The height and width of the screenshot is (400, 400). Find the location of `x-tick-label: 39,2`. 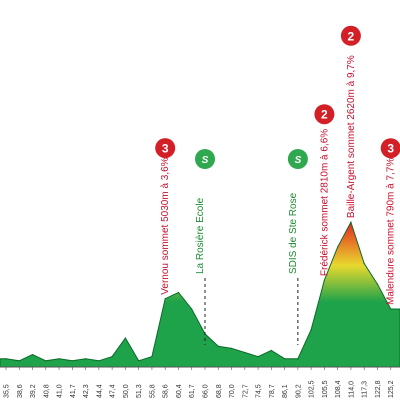

x-tick-label: 39,2 is located at coordinates (33, 391).